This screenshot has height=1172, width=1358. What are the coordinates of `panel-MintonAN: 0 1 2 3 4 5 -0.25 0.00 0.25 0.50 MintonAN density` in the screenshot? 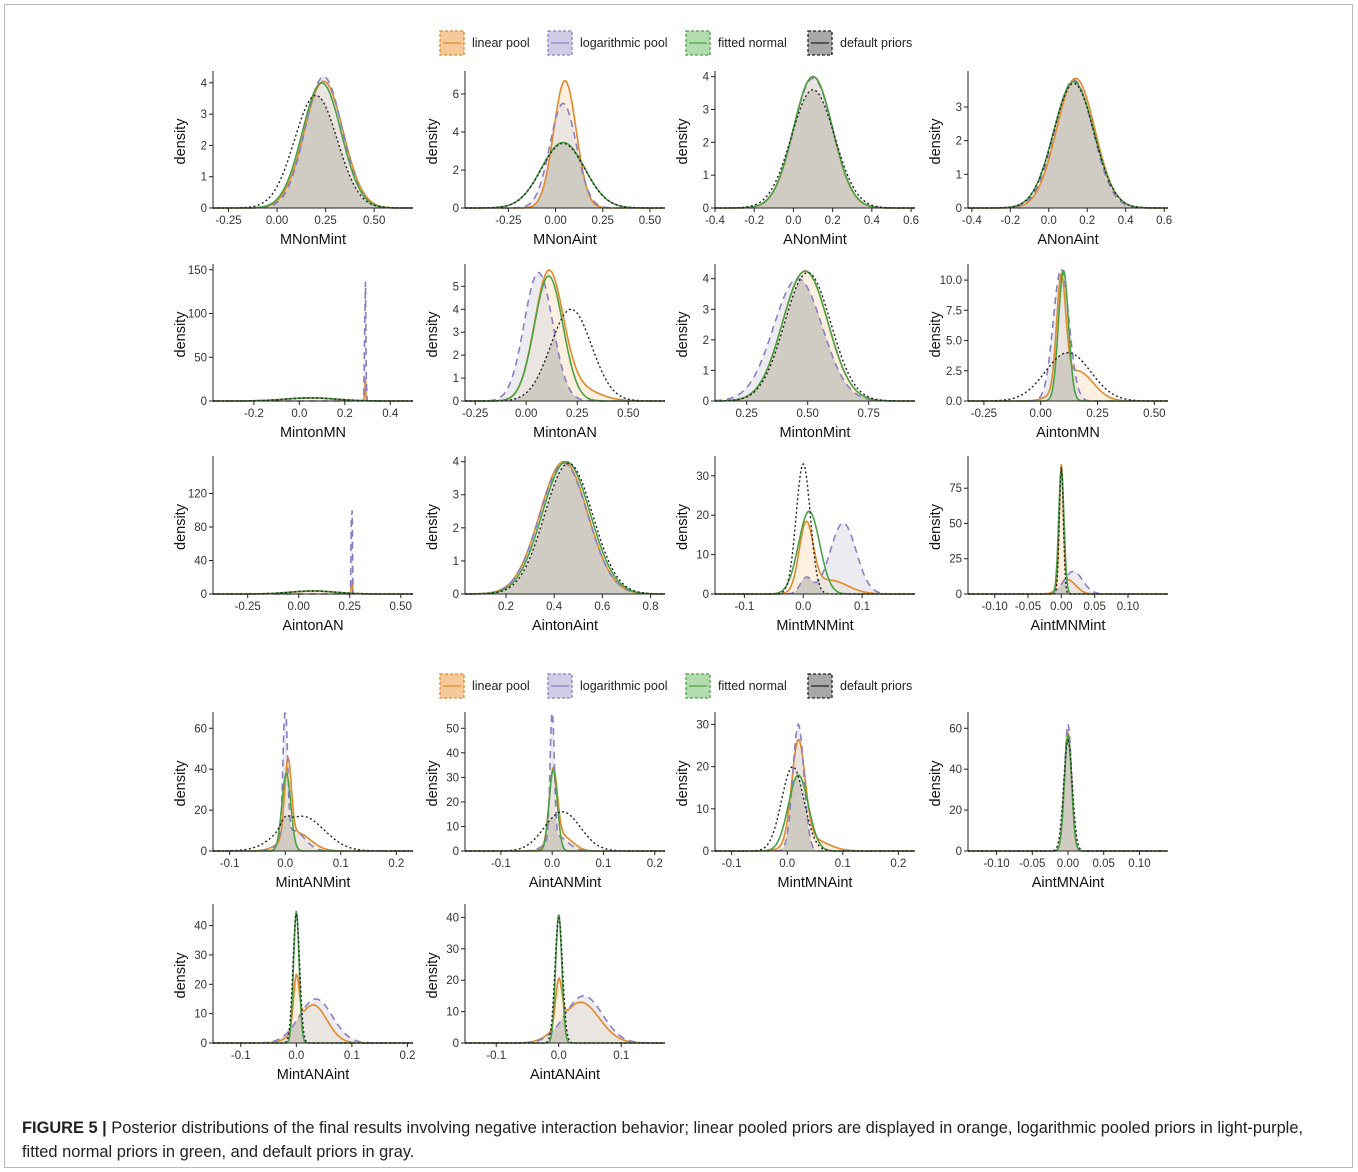 It's located at (545, 352).